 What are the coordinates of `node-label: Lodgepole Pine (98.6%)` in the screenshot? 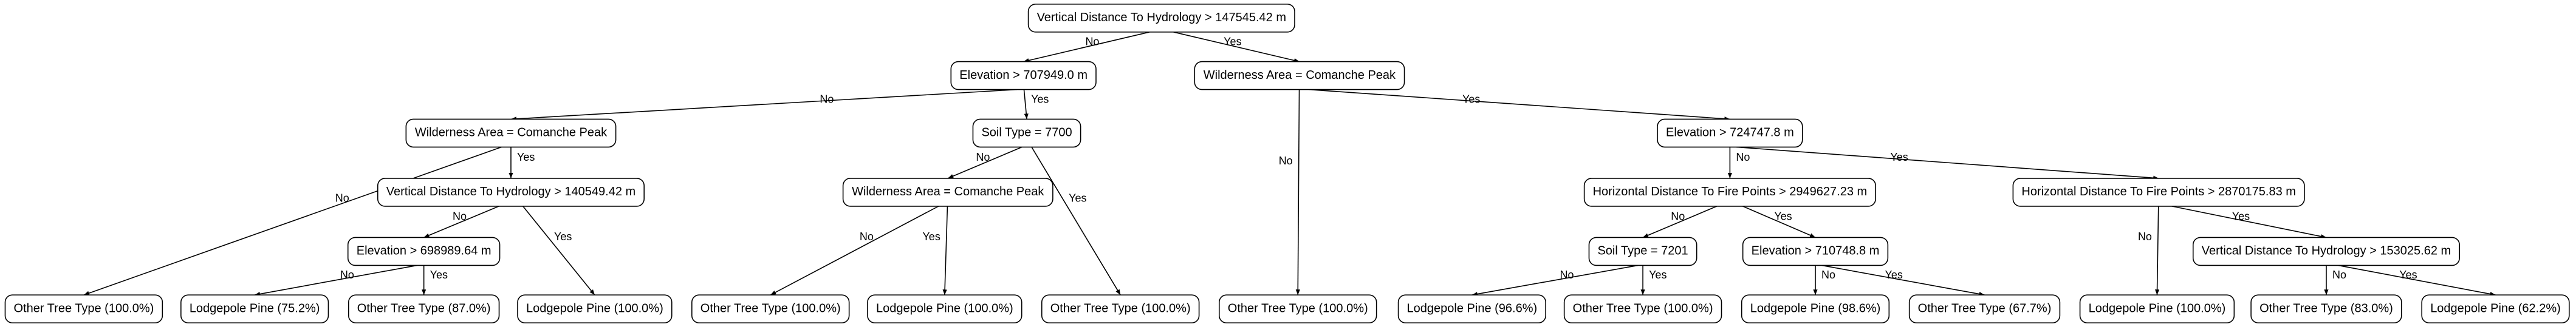 It's located at (1815, 308).